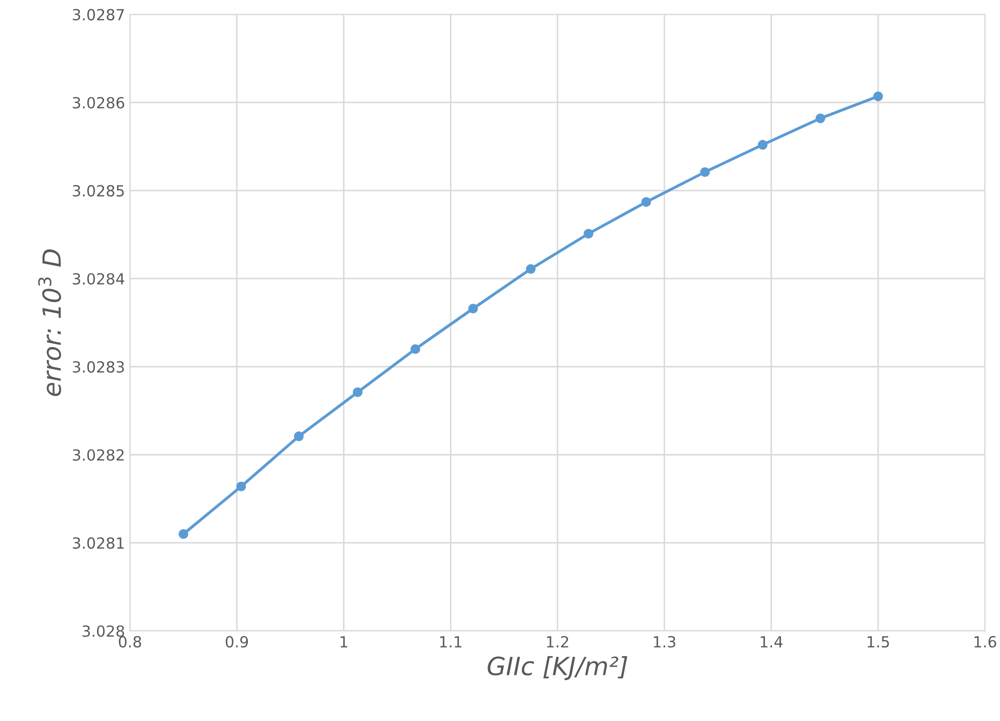 Image resolution: width=1000 pixels, height=721 pixels. I want to click on y-tick-label: 3.0284, so click(98, 279).